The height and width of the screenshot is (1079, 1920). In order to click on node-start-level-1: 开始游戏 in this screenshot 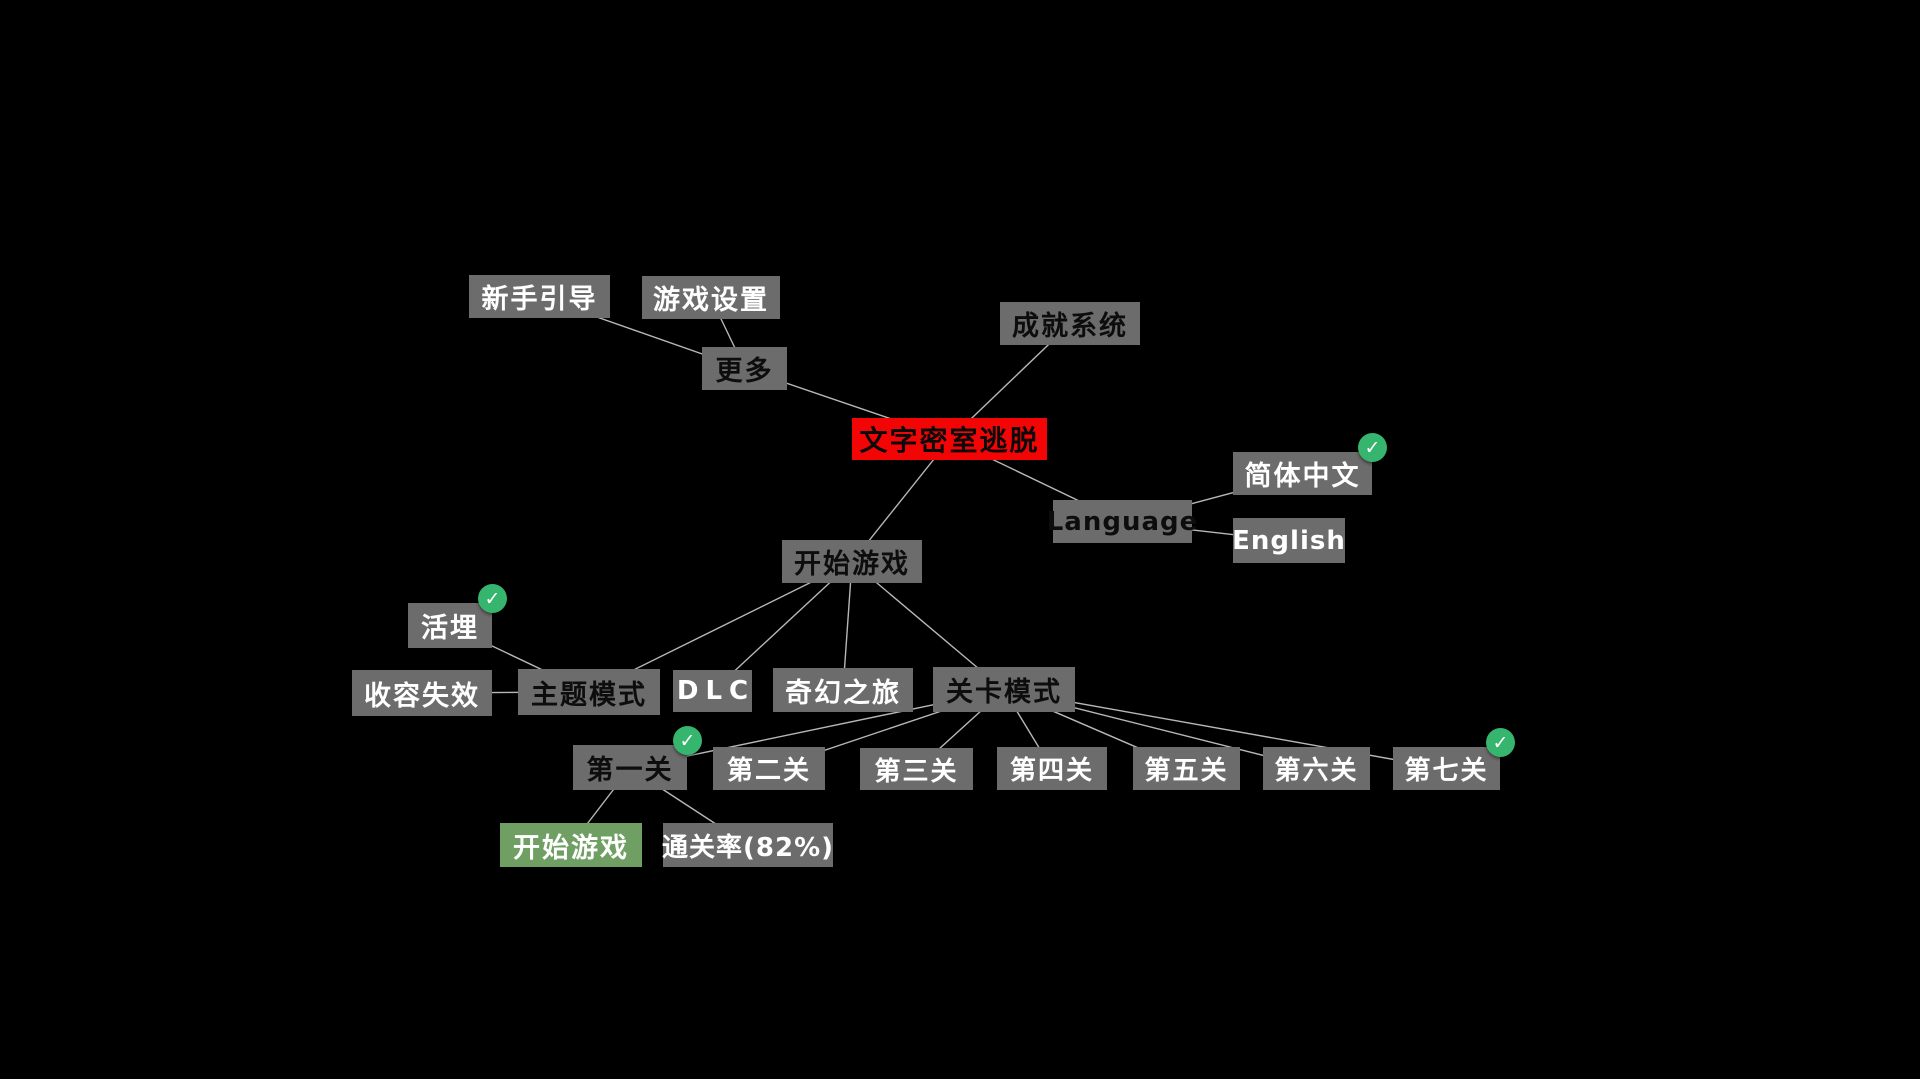, I will do `click(571, 845)`.